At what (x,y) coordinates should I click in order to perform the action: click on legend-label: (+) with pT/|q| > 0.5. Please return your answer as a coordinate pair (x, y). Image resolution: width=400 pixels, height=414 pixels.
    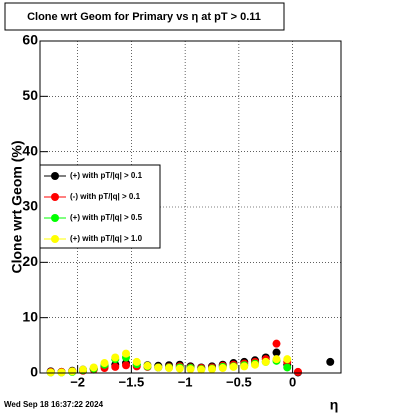
    Looking at the image, I should click on (106, 217).